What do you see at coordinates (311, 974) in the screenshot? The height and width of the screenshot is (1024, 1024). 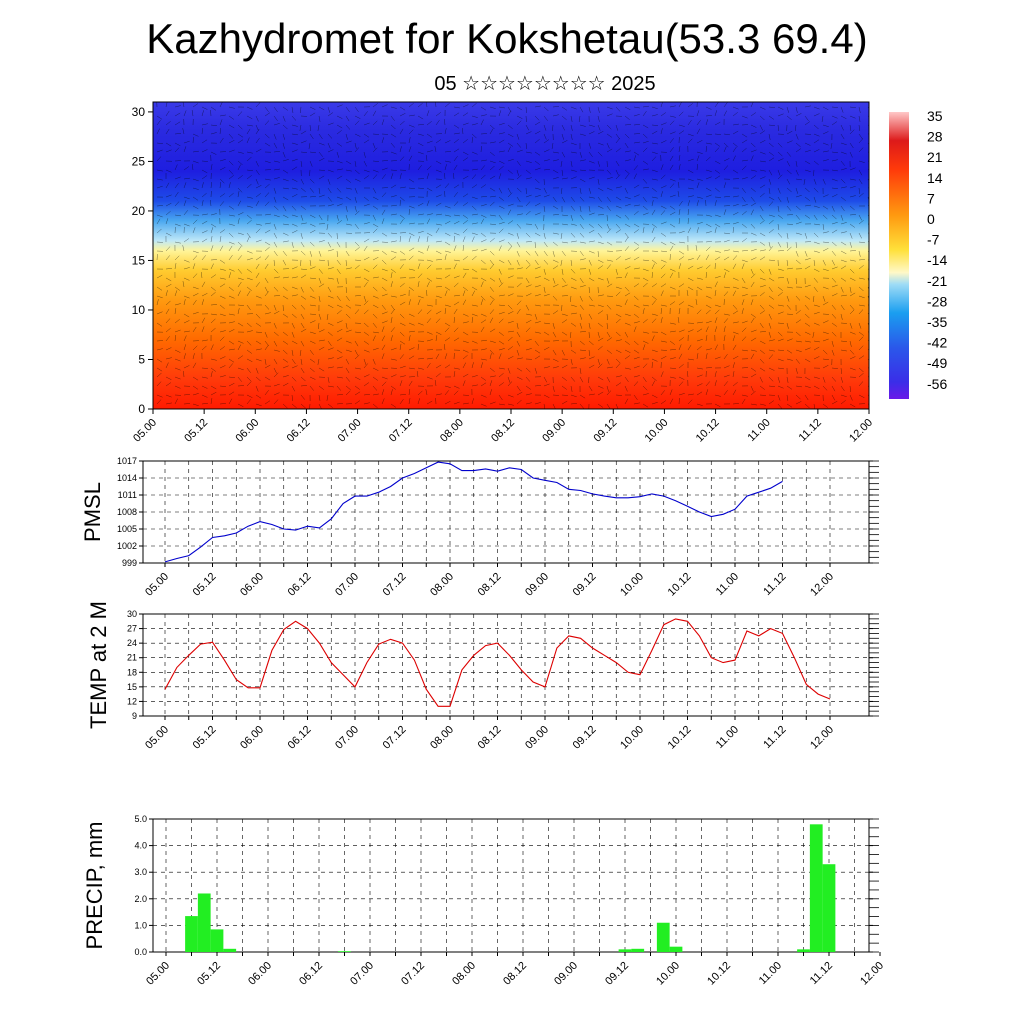 I see `x-tick-label: 06.12` at bounding box center [311, 974].